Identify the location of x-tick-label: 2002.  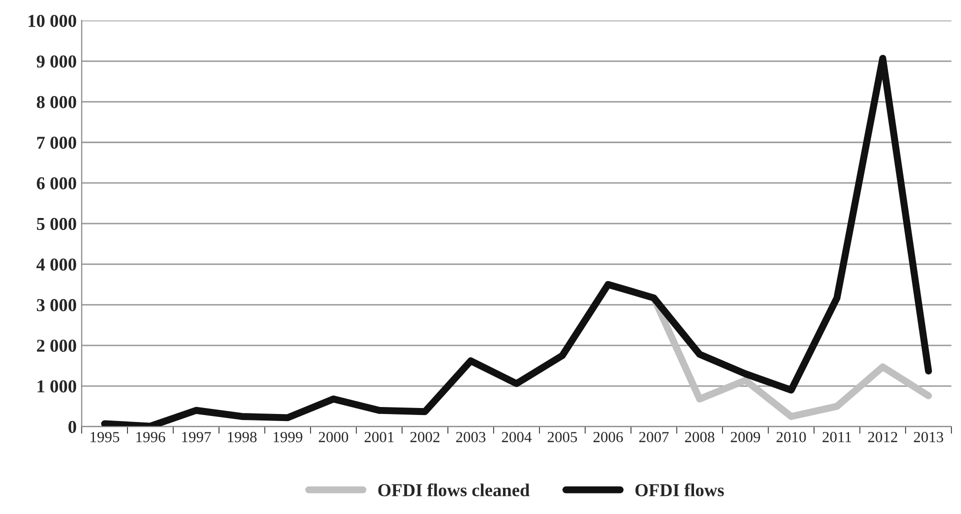
(425, 437).